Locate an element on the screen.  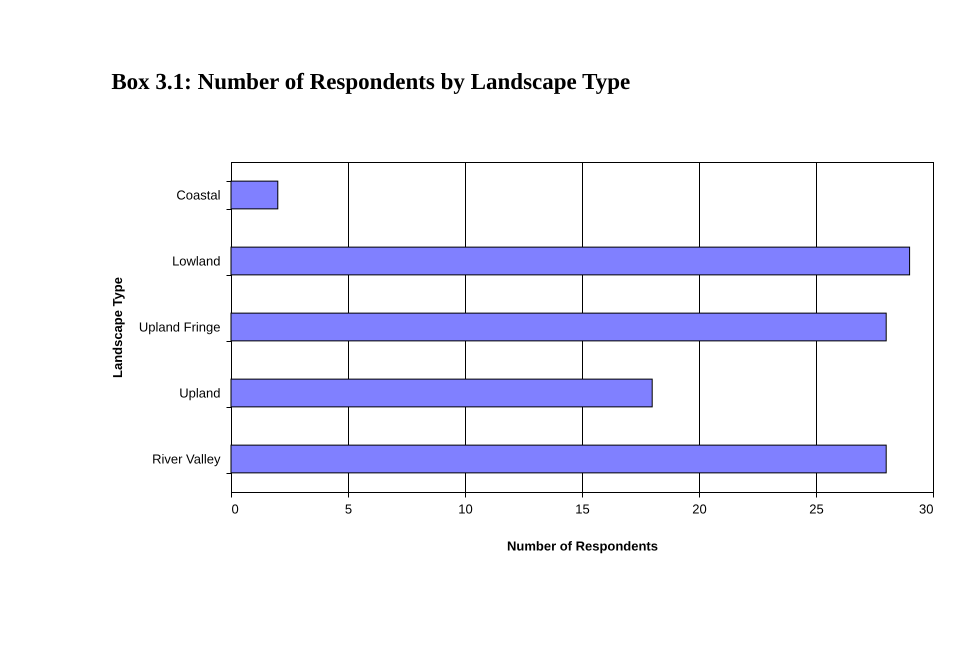
x-tick-label: 0 is located at coordinates (235, 509).